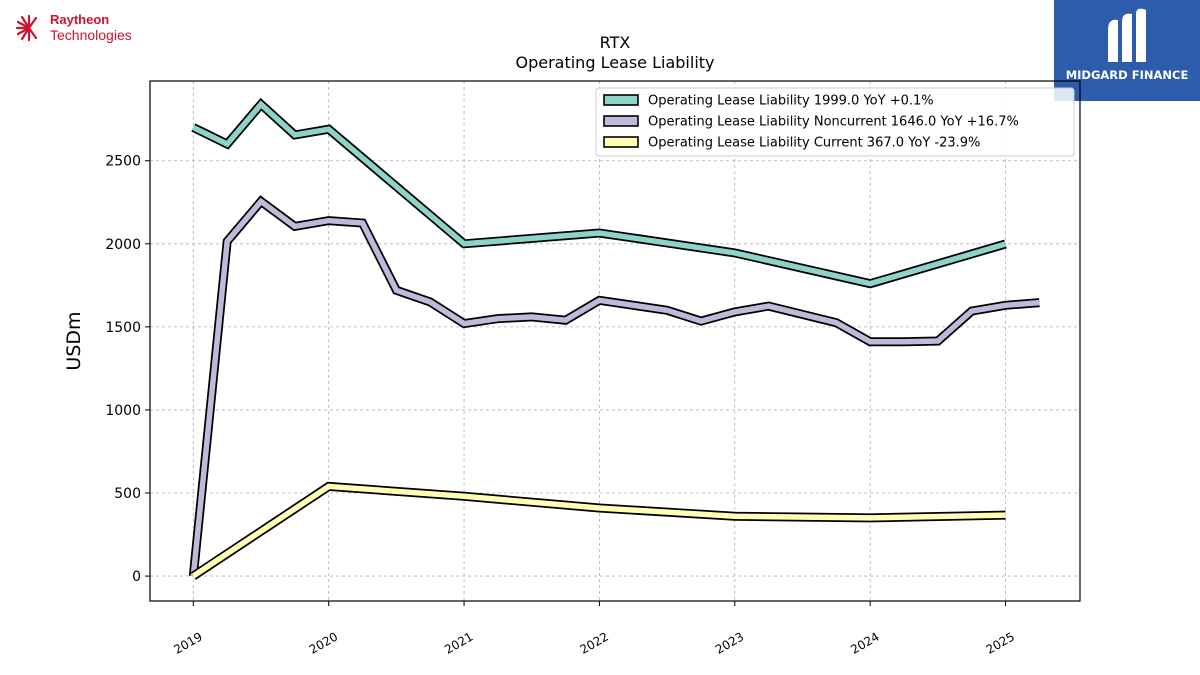  What do you see at coordinates (123, 328) in the screenshot?
I see `y-tick-label: 1500` at bounding box center [123, 328].